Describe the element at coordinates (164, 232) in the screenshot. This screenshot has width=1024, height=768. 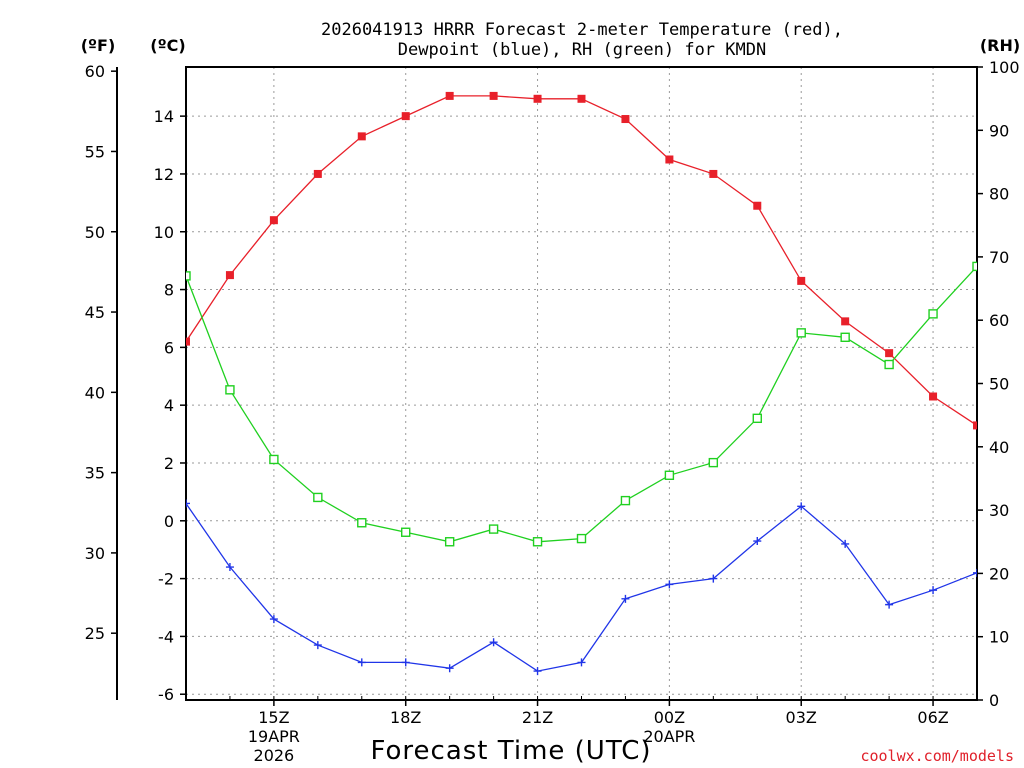
I see `celsius-tick-label: 10` at that location.